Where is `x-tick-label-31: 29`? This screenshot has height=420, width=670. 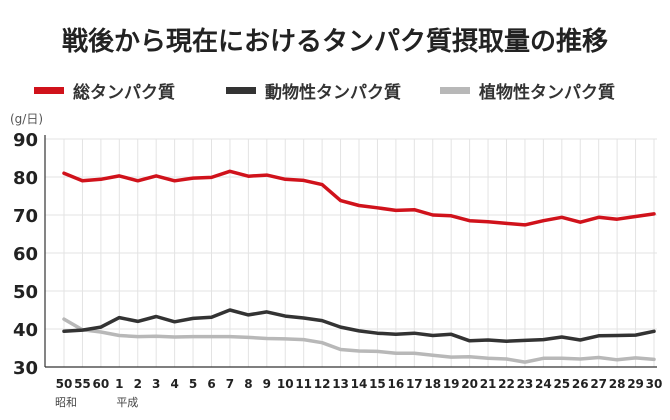
x-tick-label-31: 29 is located at coordinates (635, 384).